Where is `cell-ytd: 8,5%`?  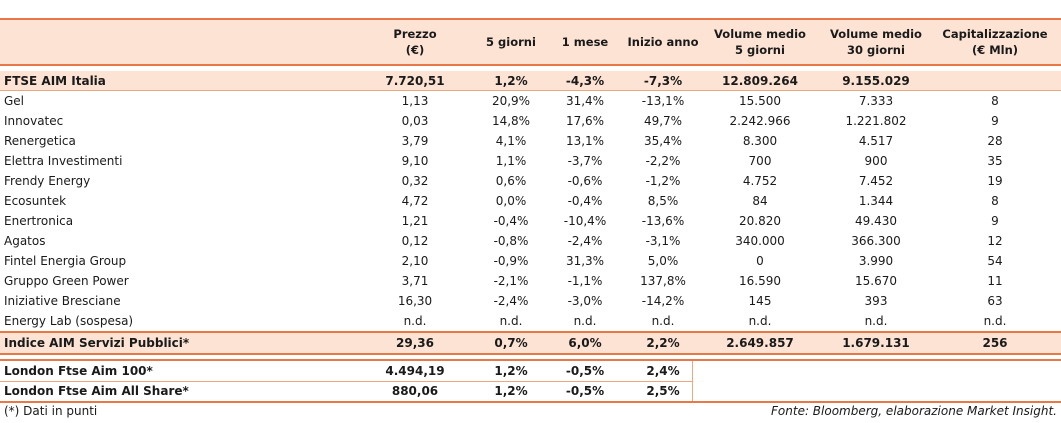 cell-ytd: 8,5% is located at coordinates (663, 201).